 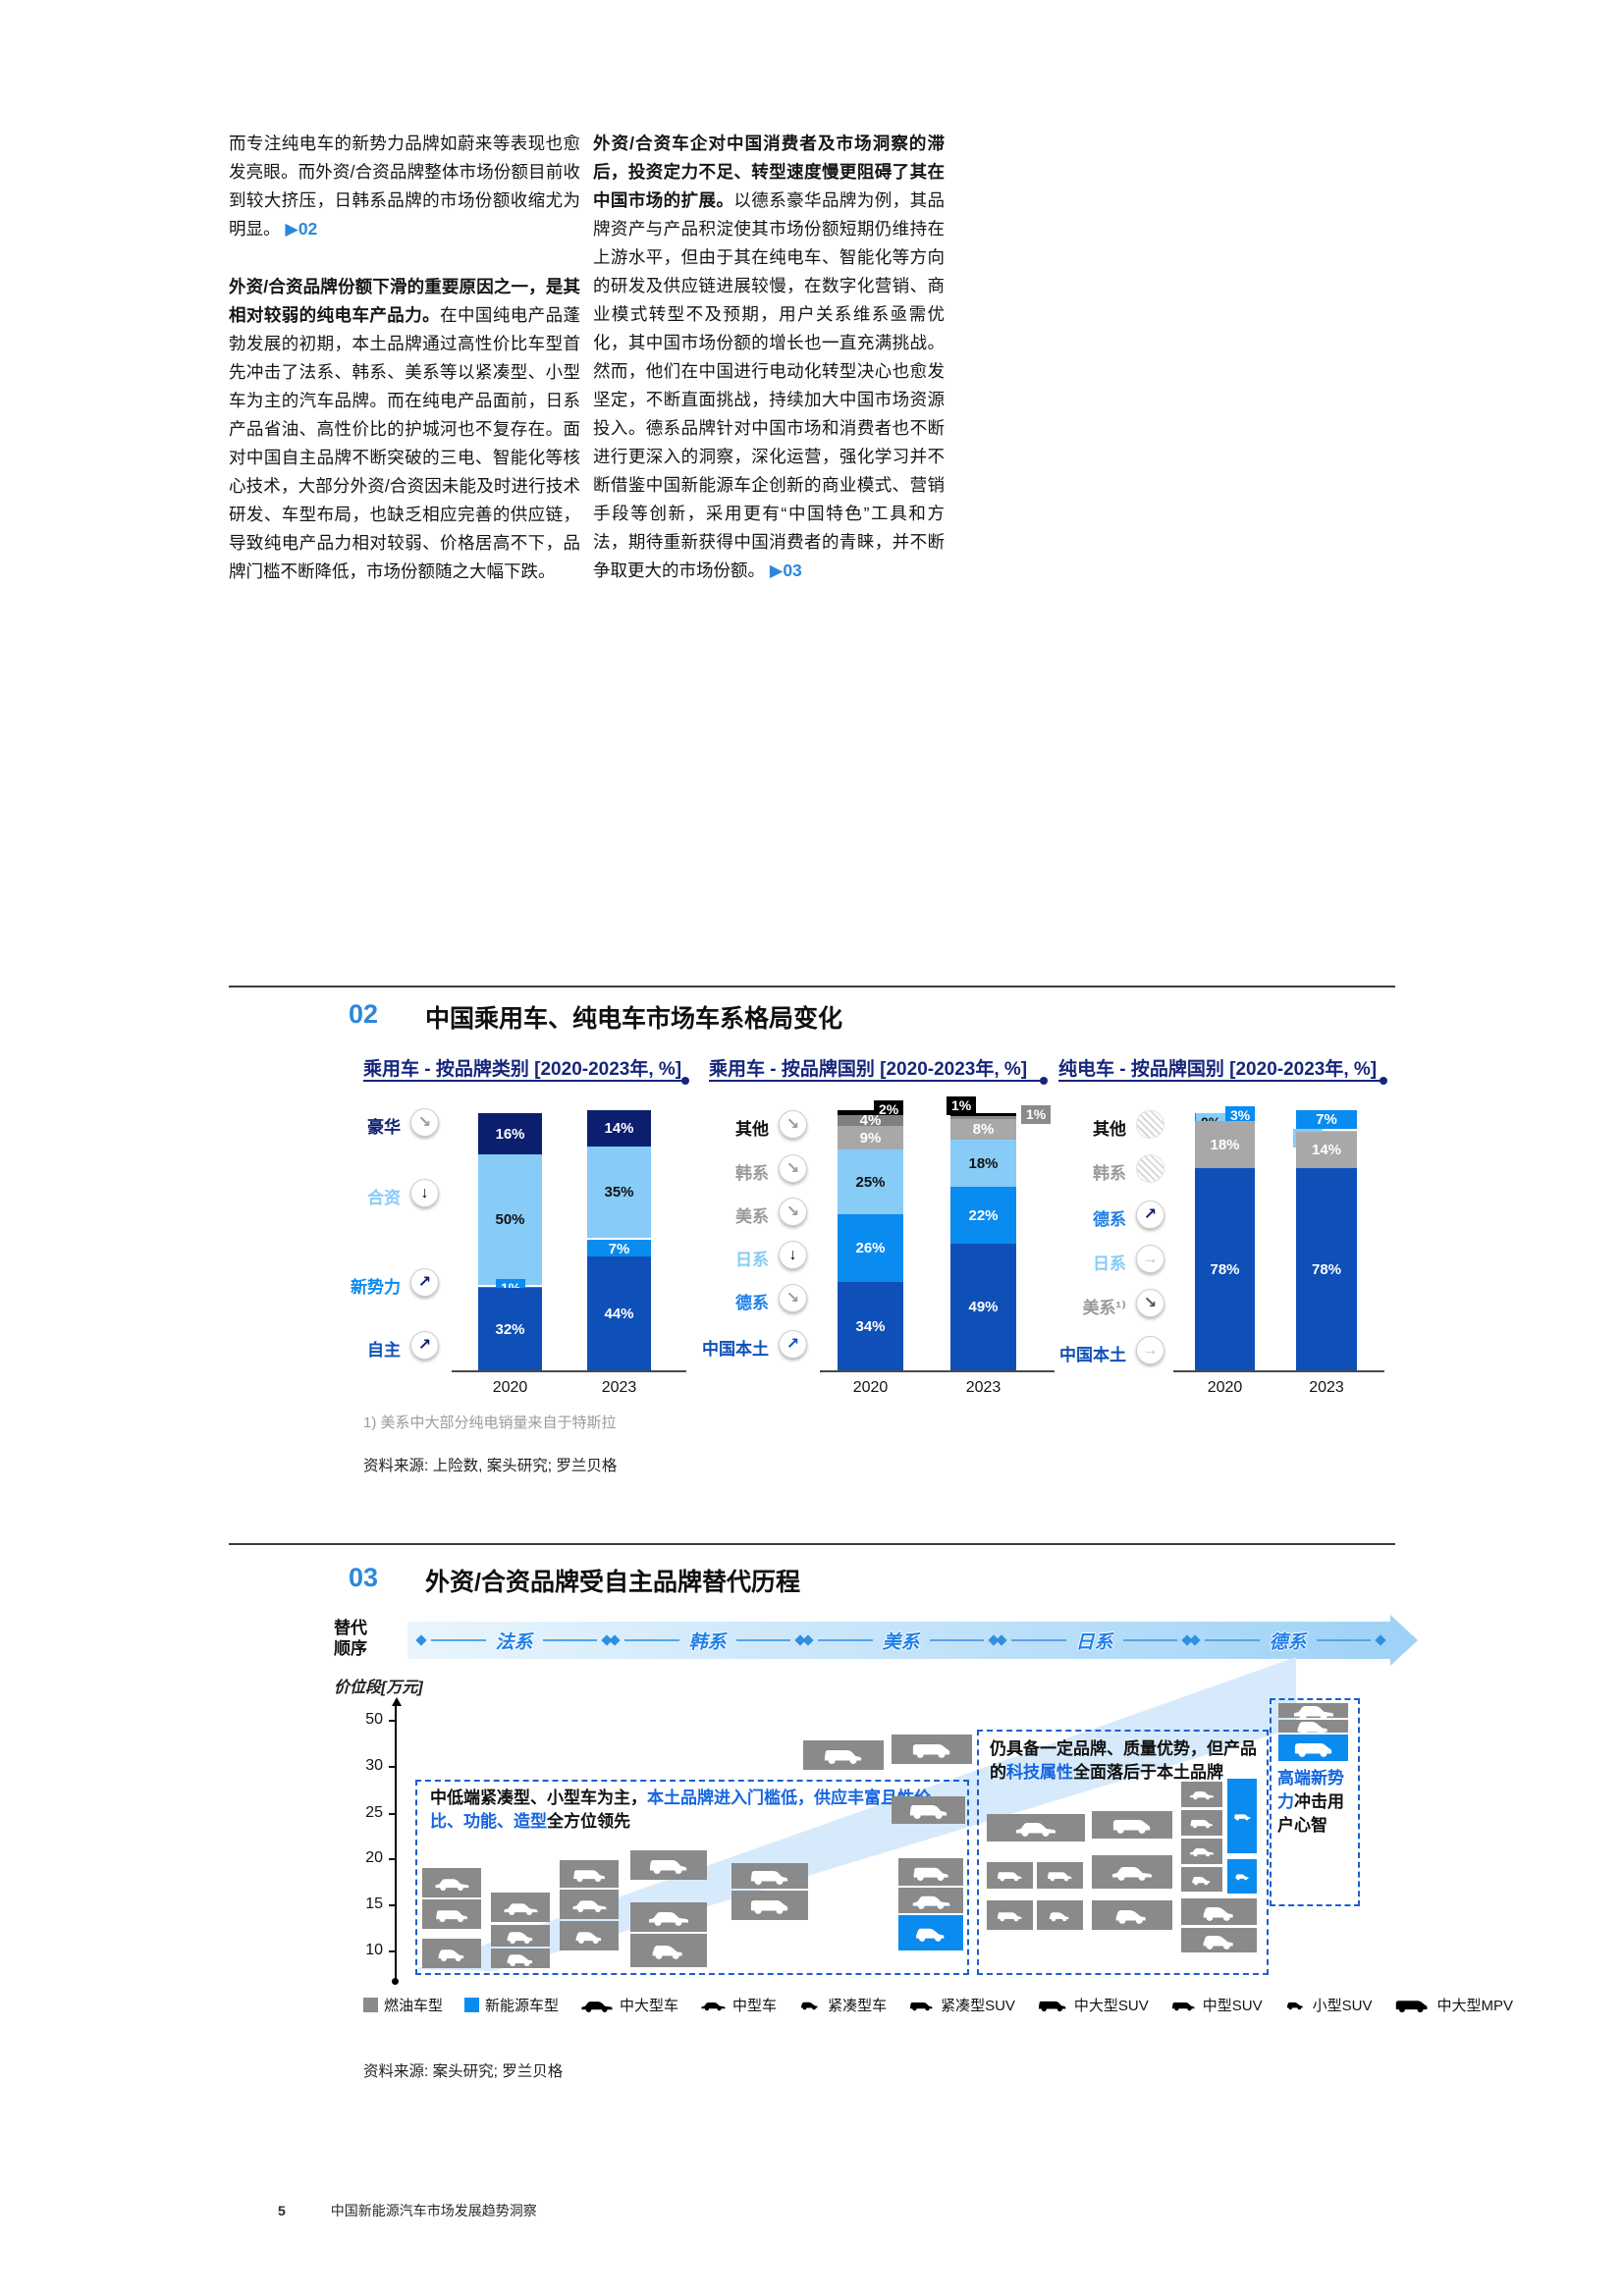 What do you see at coordinates (1148, 1772) in the screenshot?
I see `caption-run: 全面落后于本土品牌` at bounding box center [1148, 1772].